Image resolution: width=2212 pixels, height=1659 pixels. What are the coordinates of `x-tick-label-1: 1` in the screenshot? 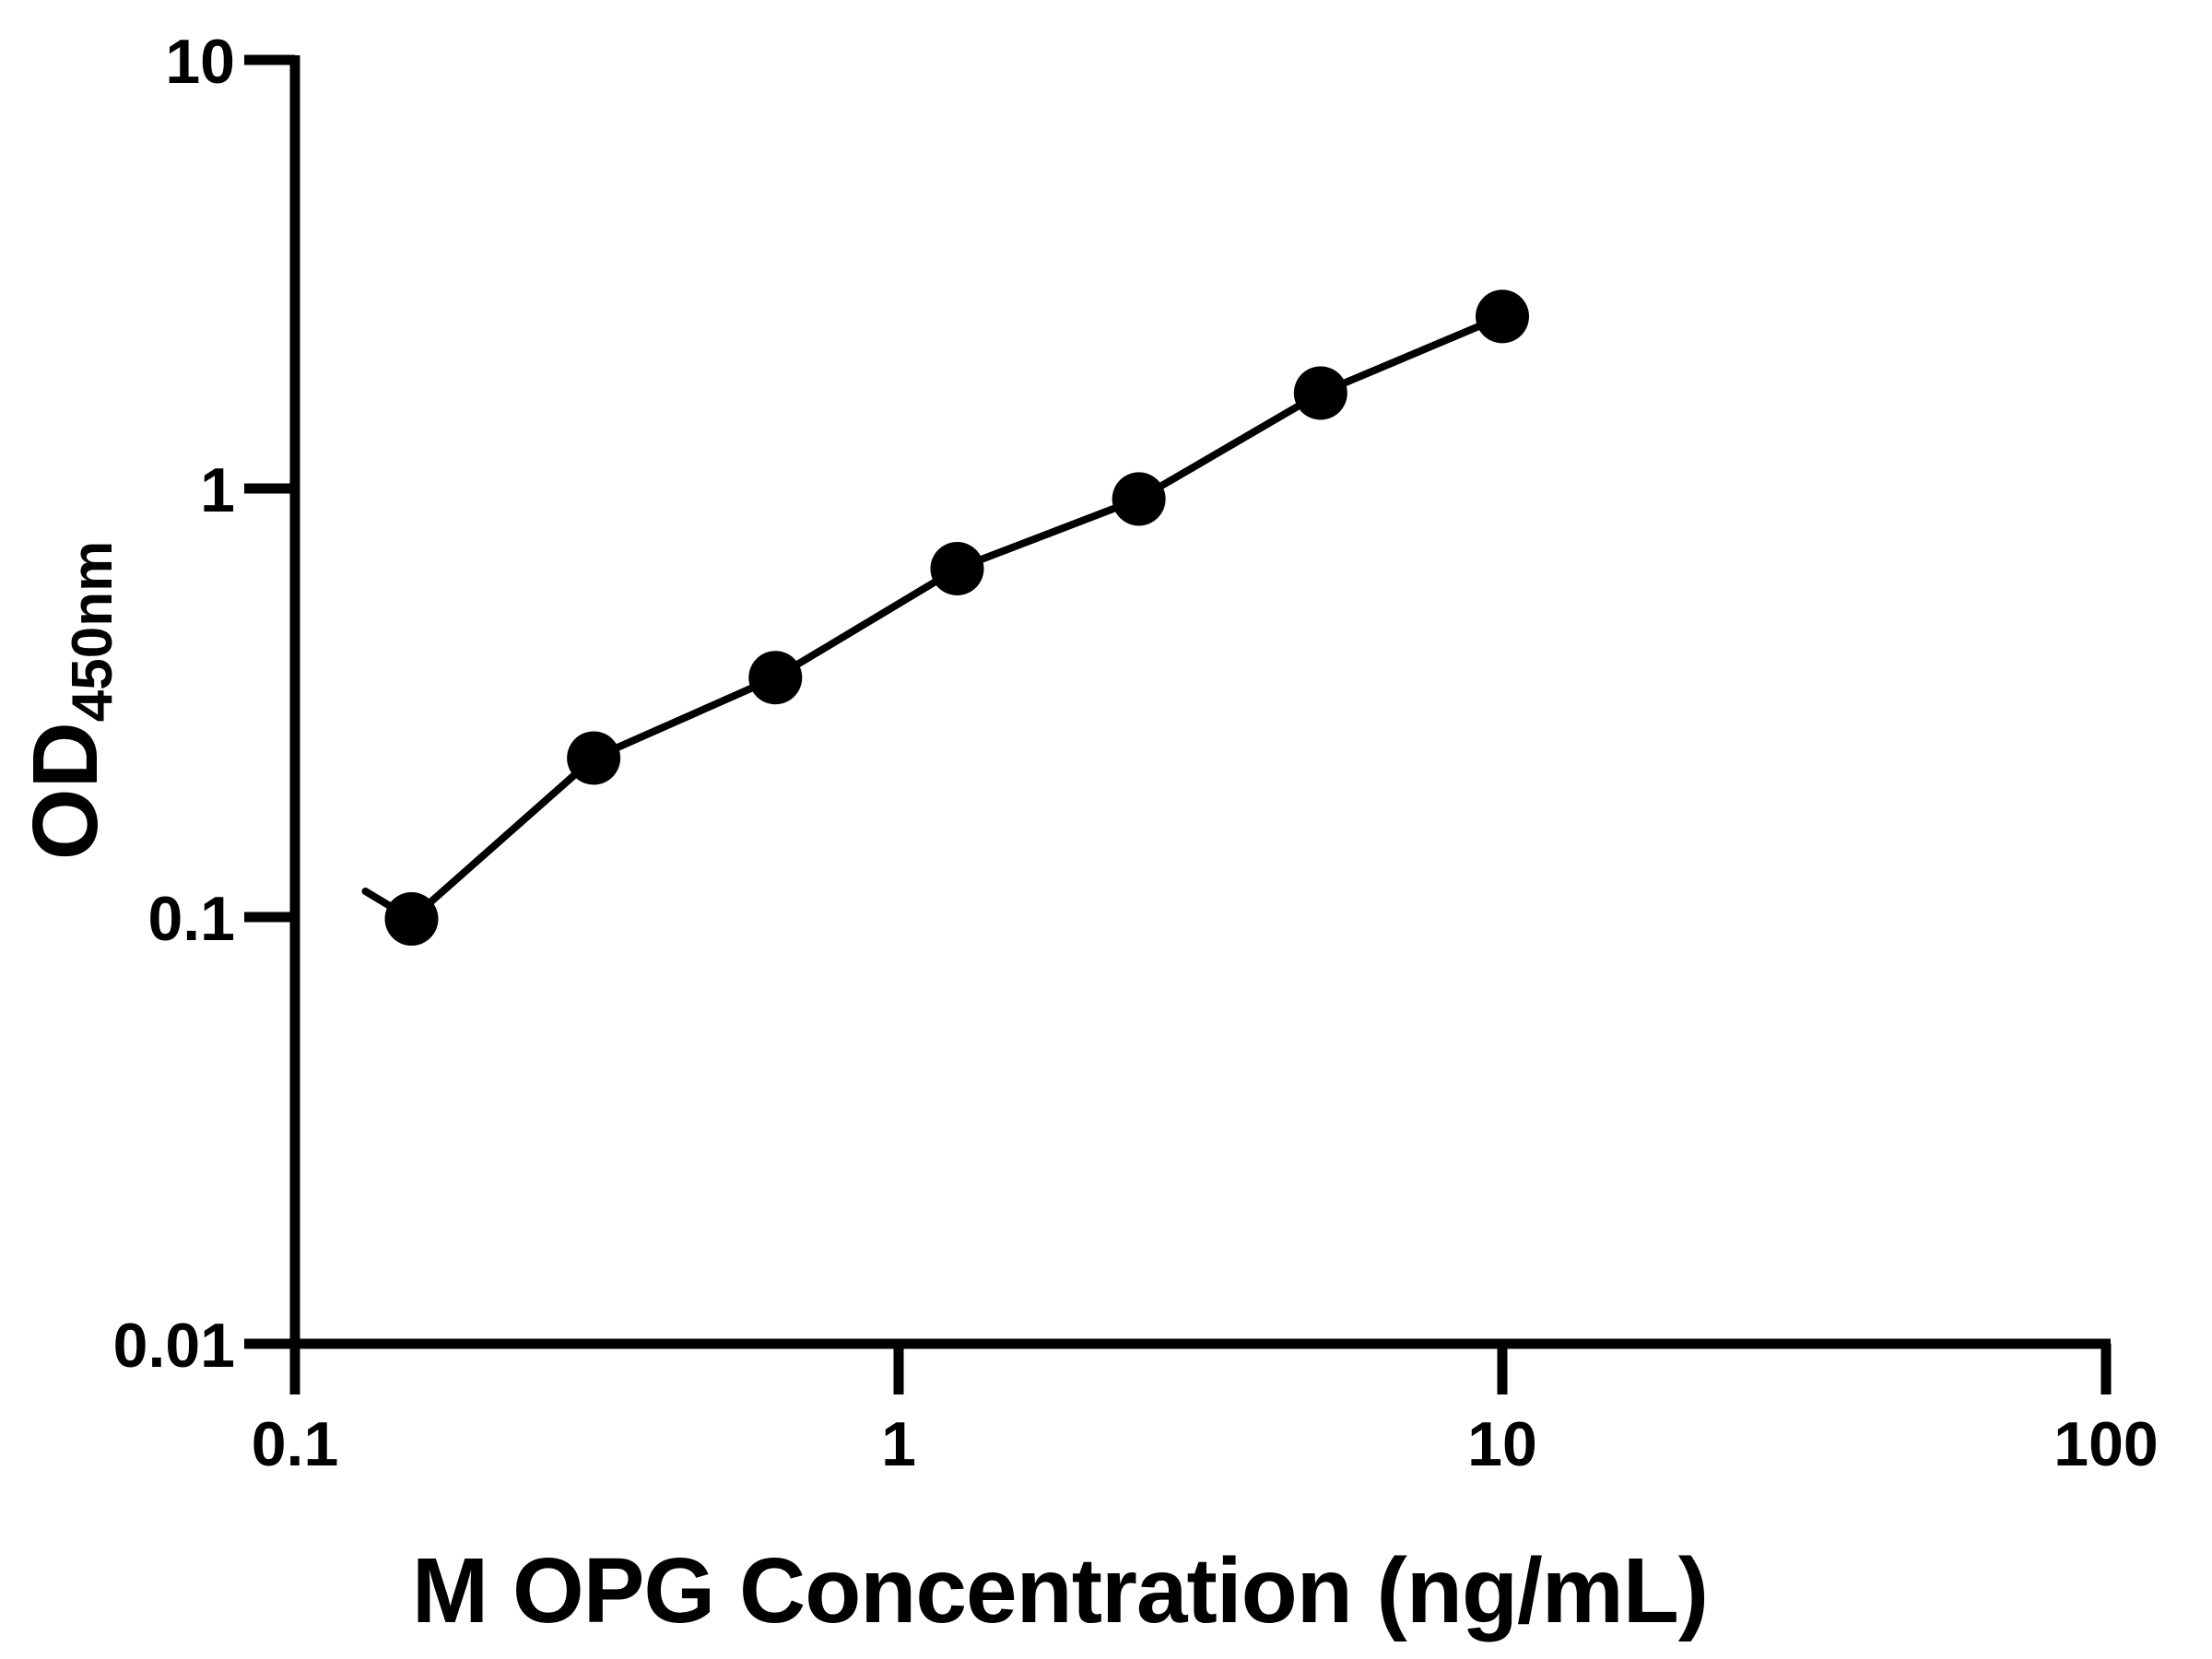 It's located at (898, 1444).